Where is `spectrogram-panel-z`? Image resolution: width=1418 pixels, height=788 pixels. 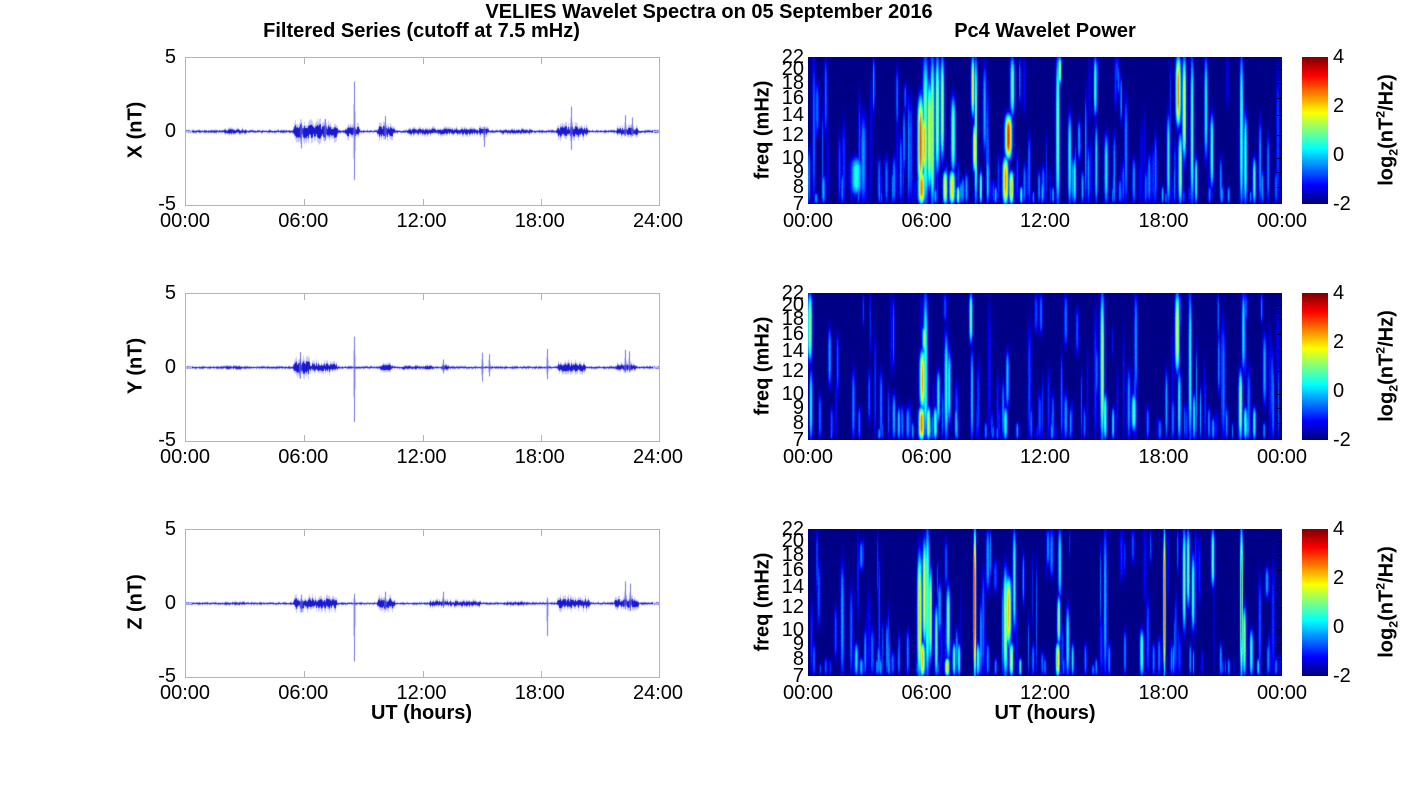 spectrogram-panel-z is located at coordinates (1045, 602).